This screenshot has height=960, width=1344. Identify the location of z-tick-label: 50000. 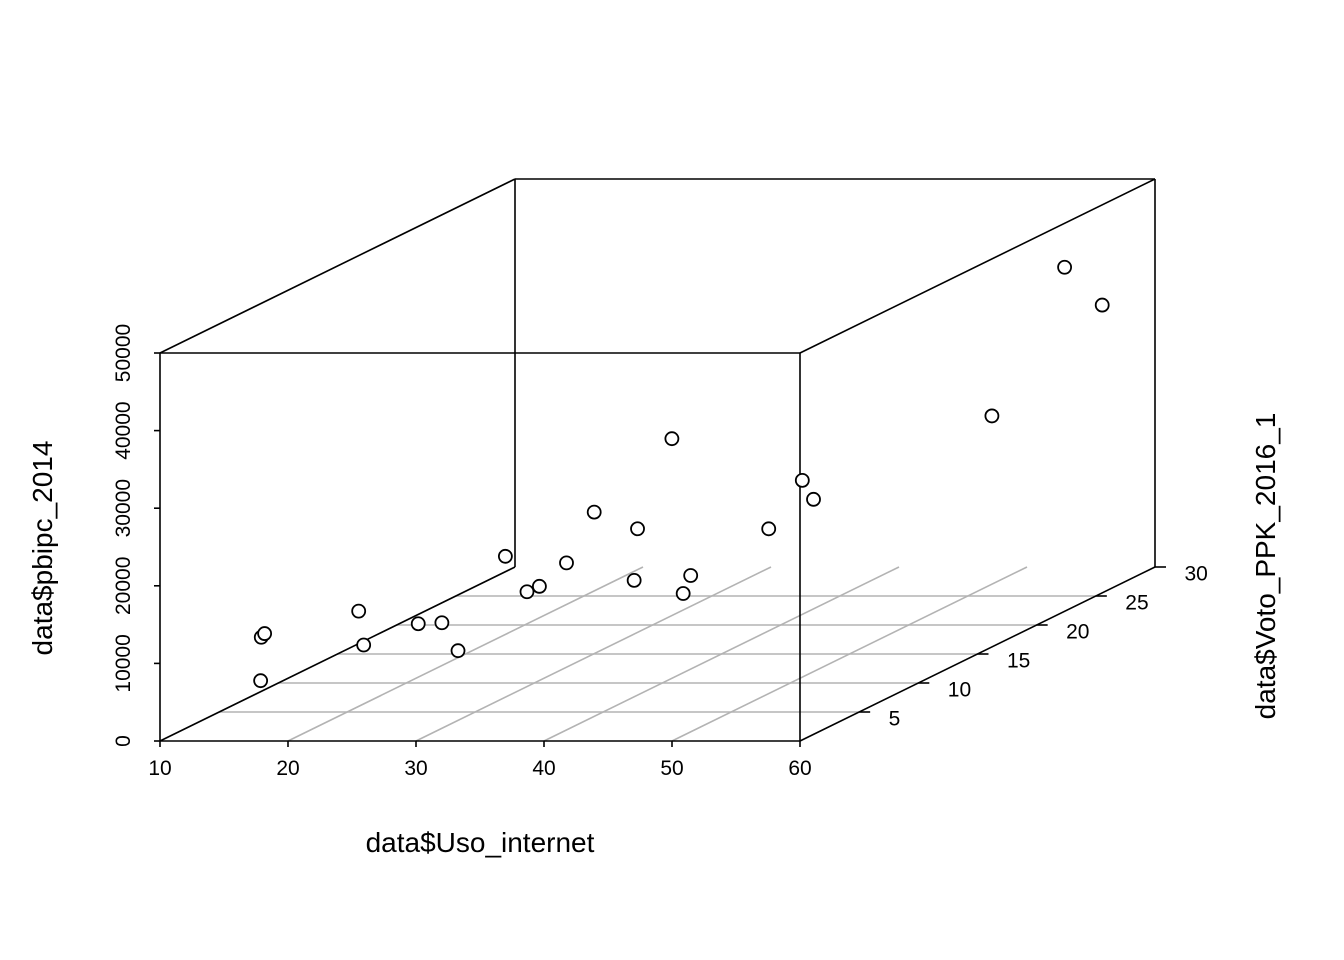
(123, 353).